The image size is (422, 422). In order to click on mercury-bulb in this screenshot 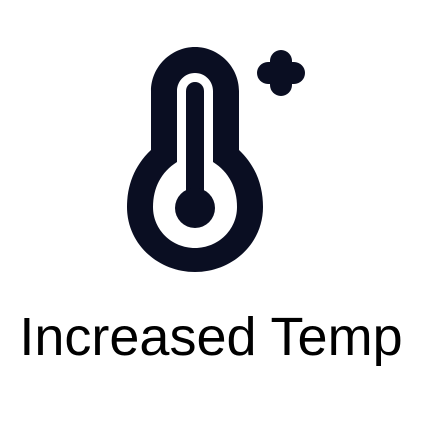, I will do `click(195, 208)`.